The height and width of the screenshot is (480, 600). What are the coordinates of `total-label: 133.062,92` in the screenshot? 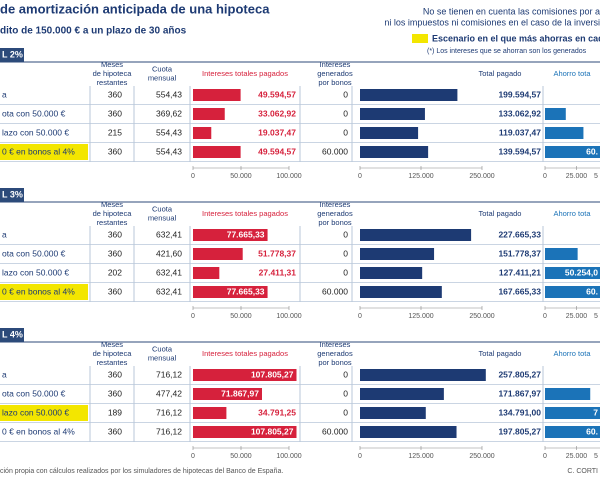 It's located at (519, 113).